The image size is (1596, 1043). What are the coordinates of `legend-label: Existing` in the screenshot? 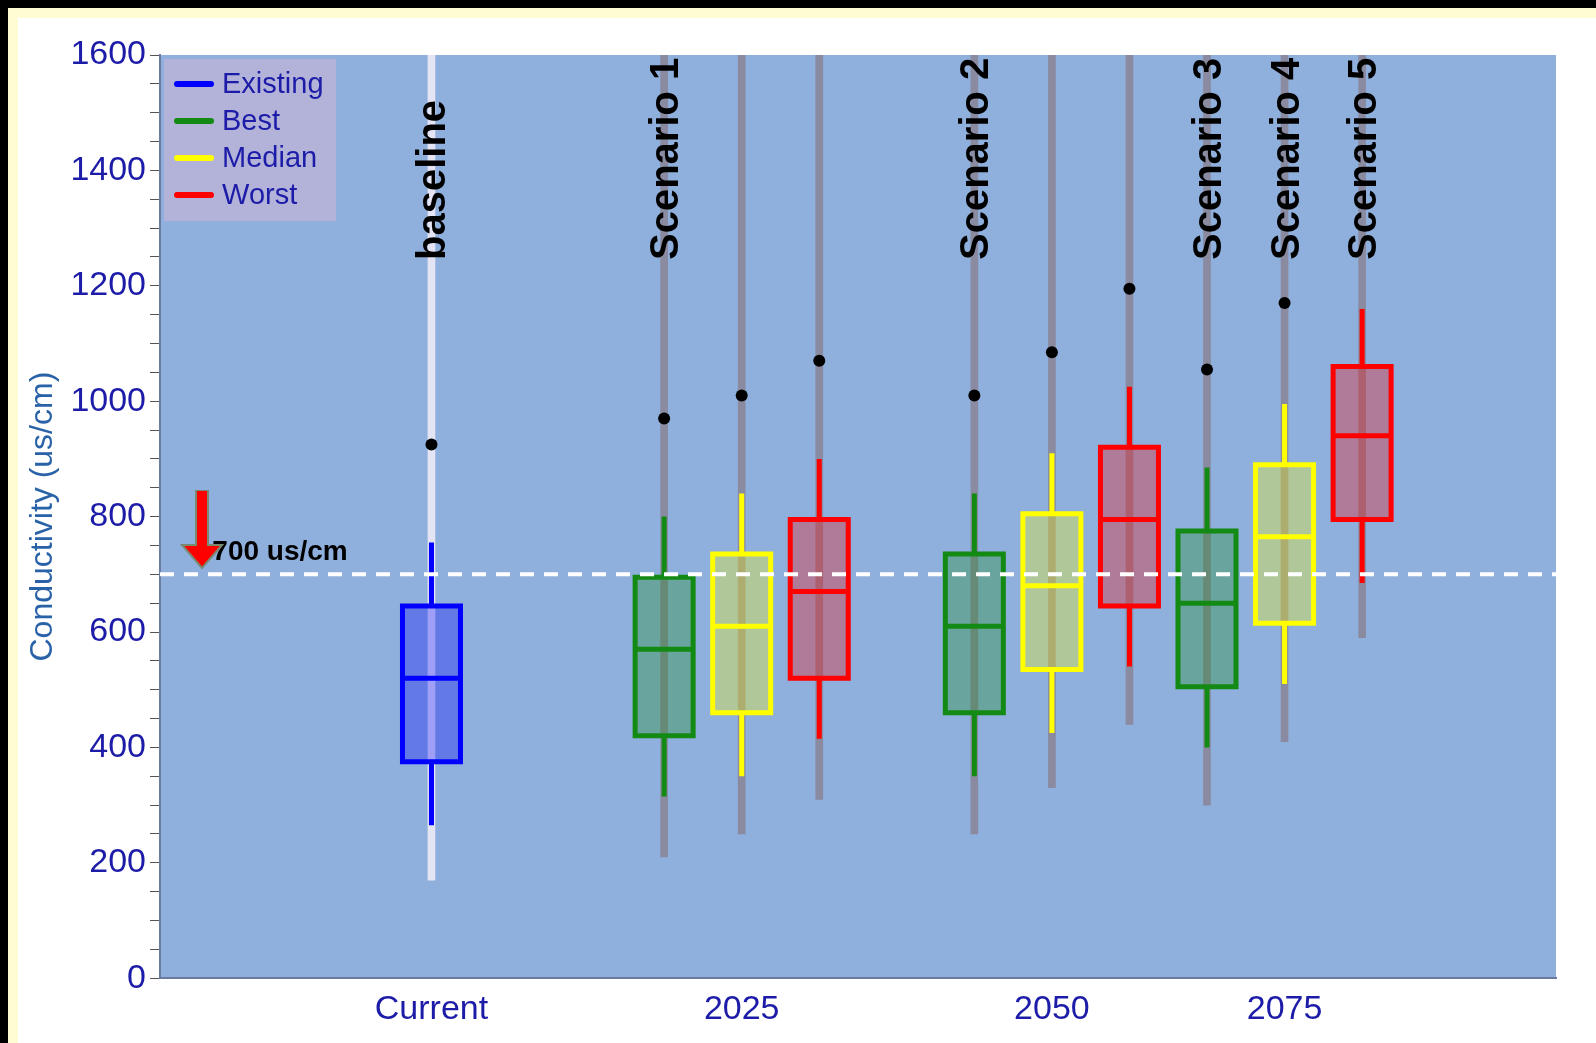 It's located at (273, 83).